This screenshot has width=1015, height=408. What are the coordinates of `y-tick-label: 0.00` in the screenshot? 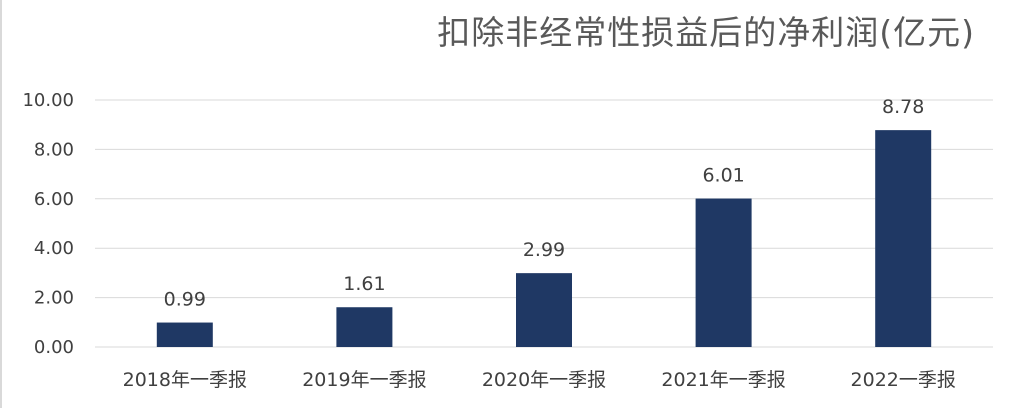 It's located at (54, 347).